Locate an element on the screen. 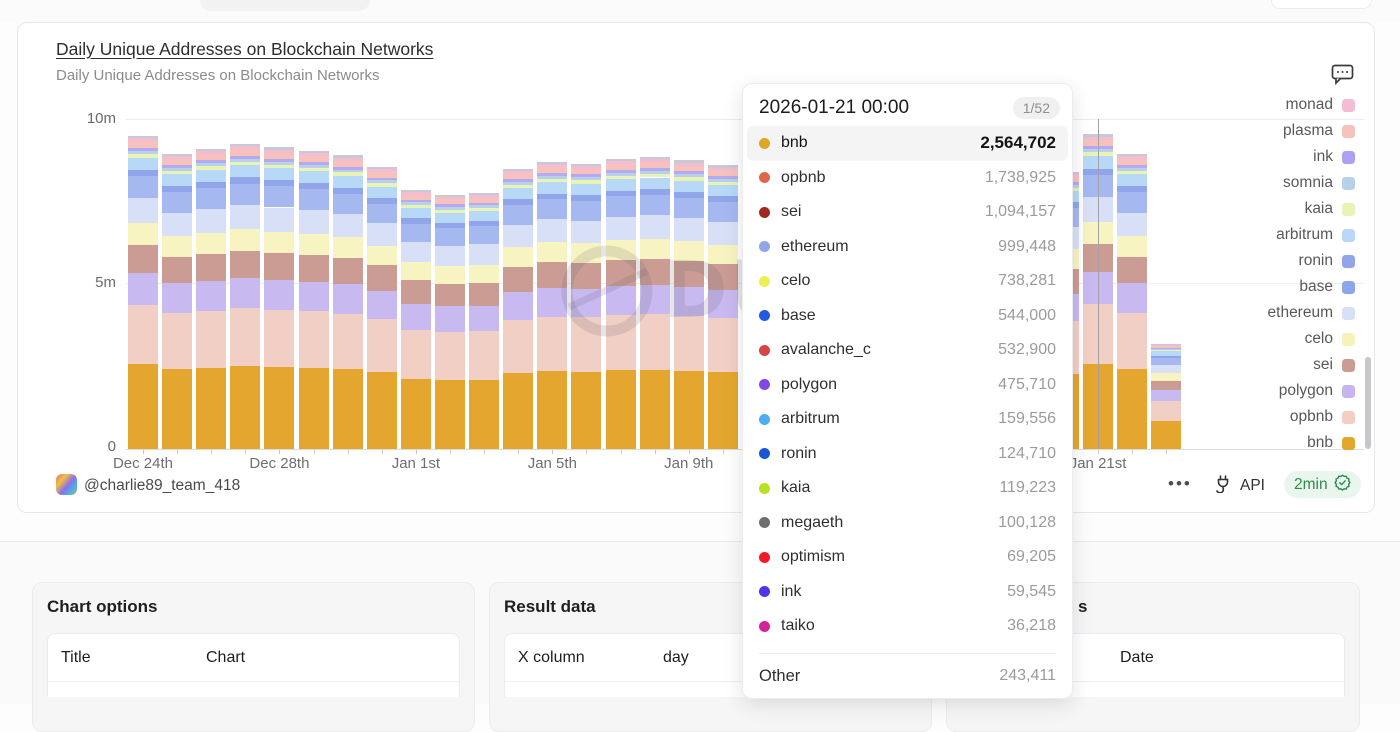  tooltip-series-label: megaeth is located at coordinates (812, 522).